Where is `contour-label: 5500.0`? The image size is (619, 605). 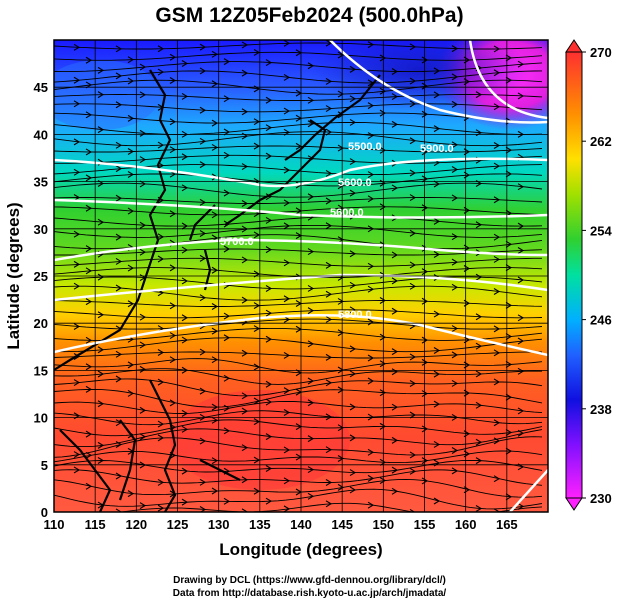
contour-label: 5500.0 is located at coordinates (365, 147).